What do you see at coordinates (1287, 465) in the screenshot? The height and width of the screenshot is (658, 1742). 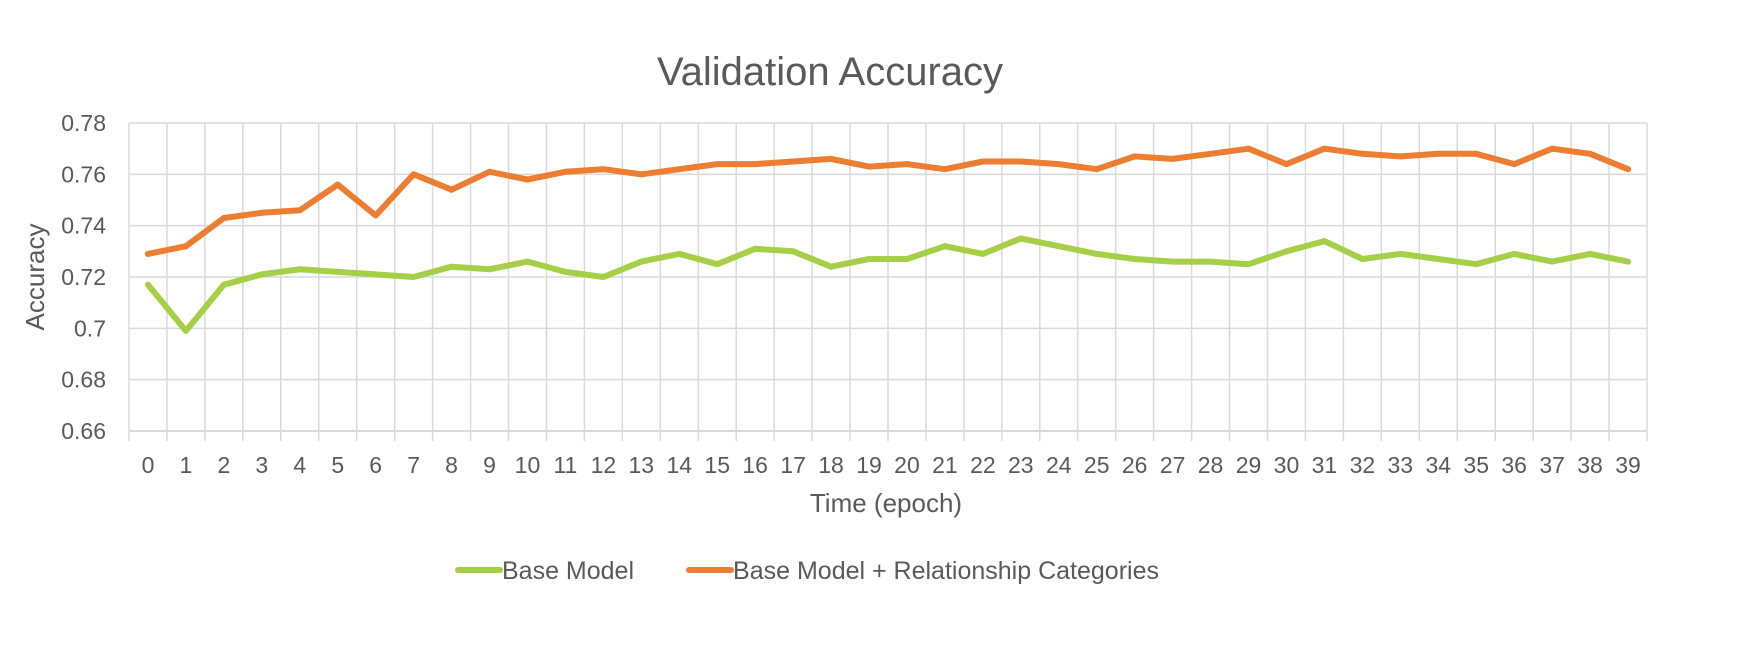 I see `x-tick-label: 30` at bounding box center [1287, 465].